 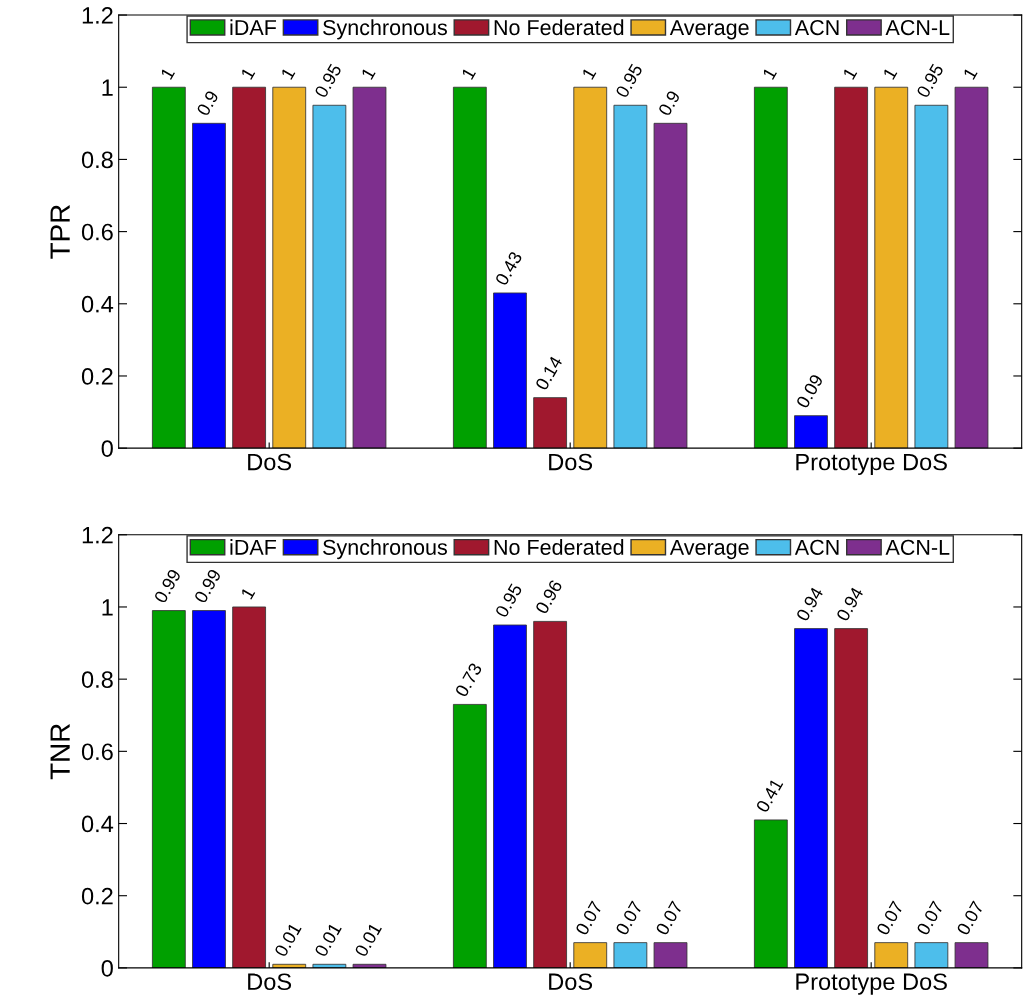 I want to click on y-axis-title: TPR, so click(x=60, y=232).